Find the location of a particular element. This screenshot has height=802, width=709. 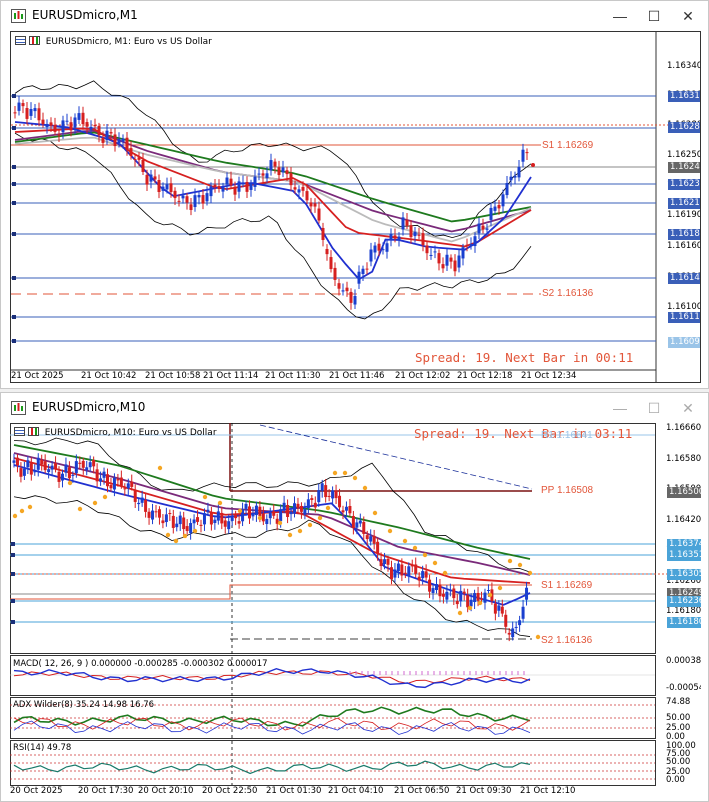

window-titlebar: EURUSDmicro,M10 — ☐ ✕ is located at coordinates (354, 408).